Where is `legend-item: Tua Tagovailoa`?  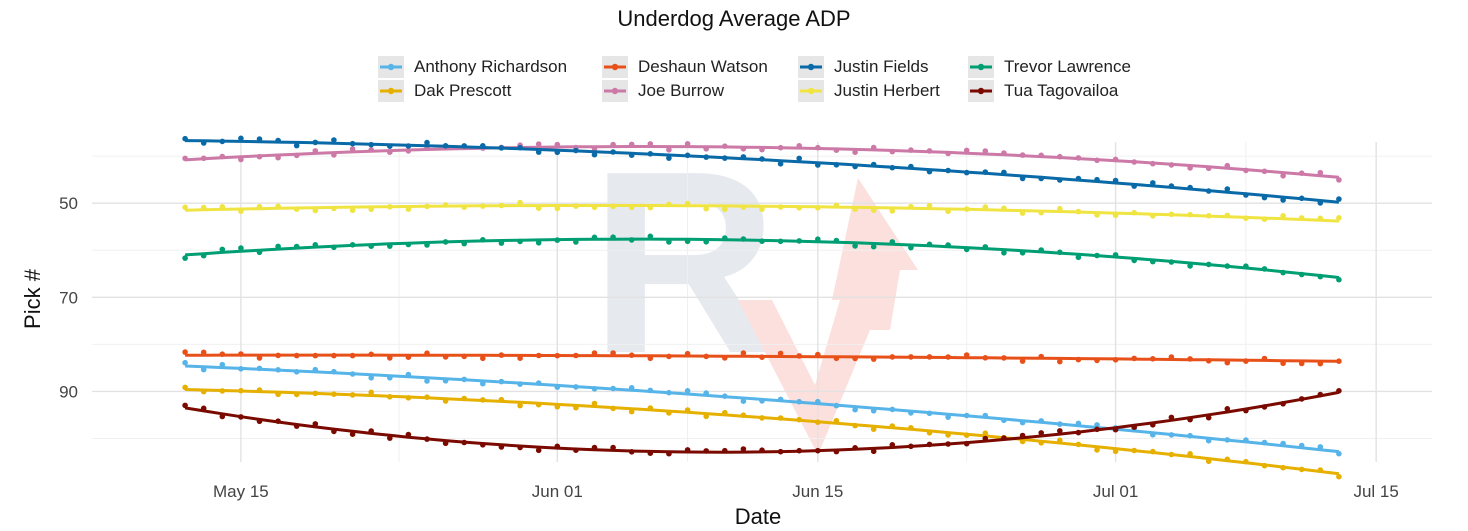
legend-item: Tua Tagovailoa is located at coordinates (1043, 91).